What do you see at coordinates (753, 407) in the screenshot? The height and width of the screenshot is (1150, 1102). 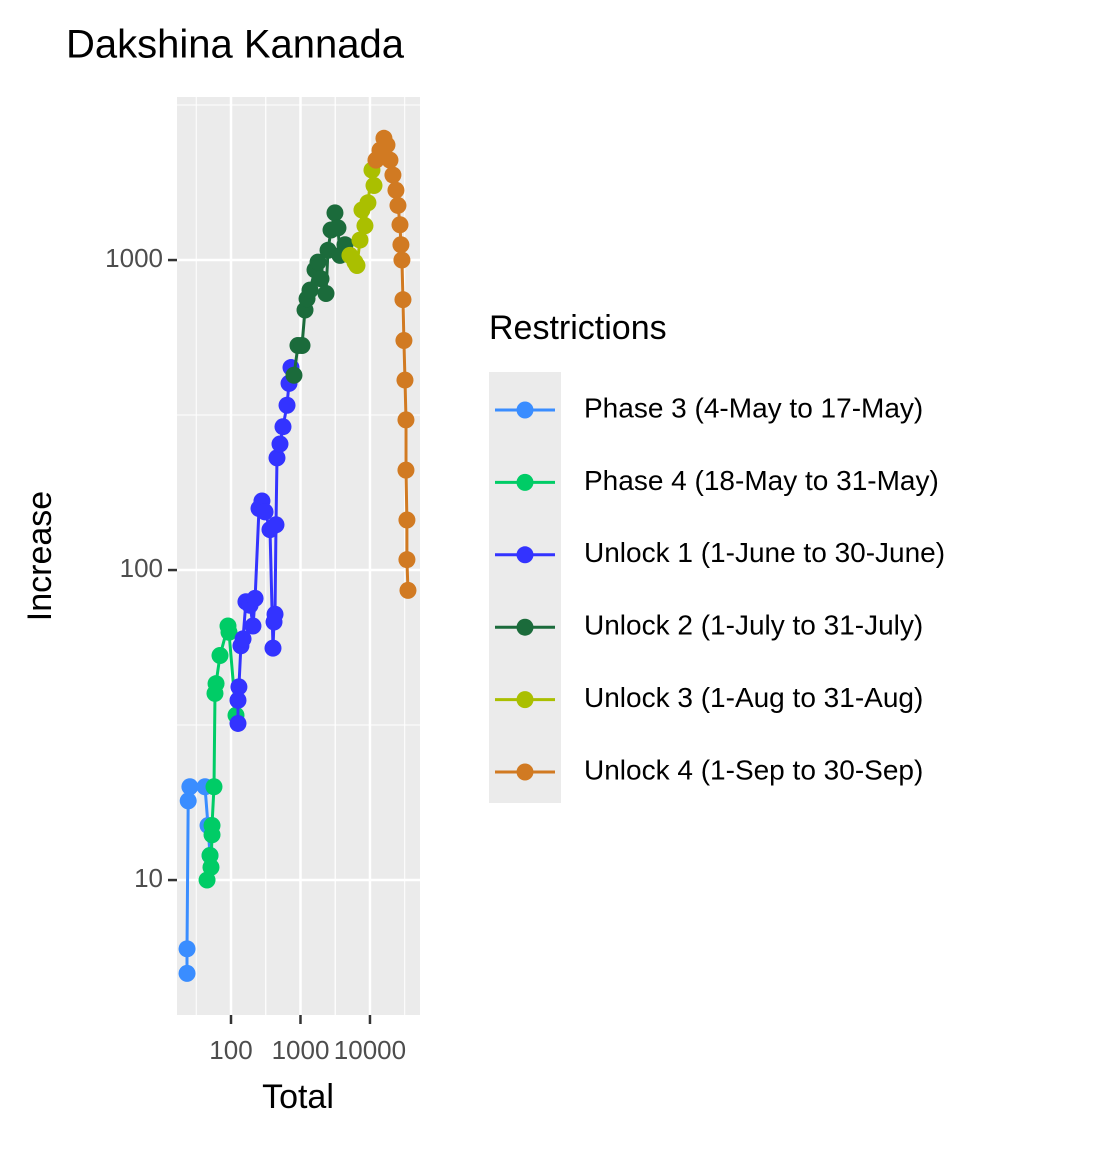 I see `legend-label: Phase 3 (4-May to 17-May)` at bounding box center [753, 407].